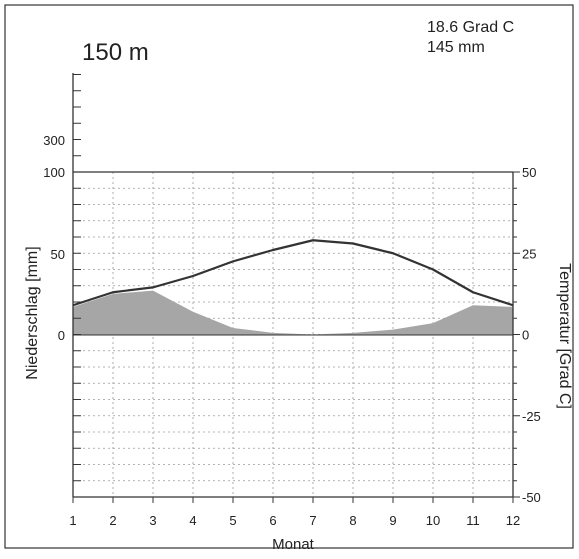 This screenshot has width=579, height=559. I want to click on x-tick-label: 10, so click(433, 520).